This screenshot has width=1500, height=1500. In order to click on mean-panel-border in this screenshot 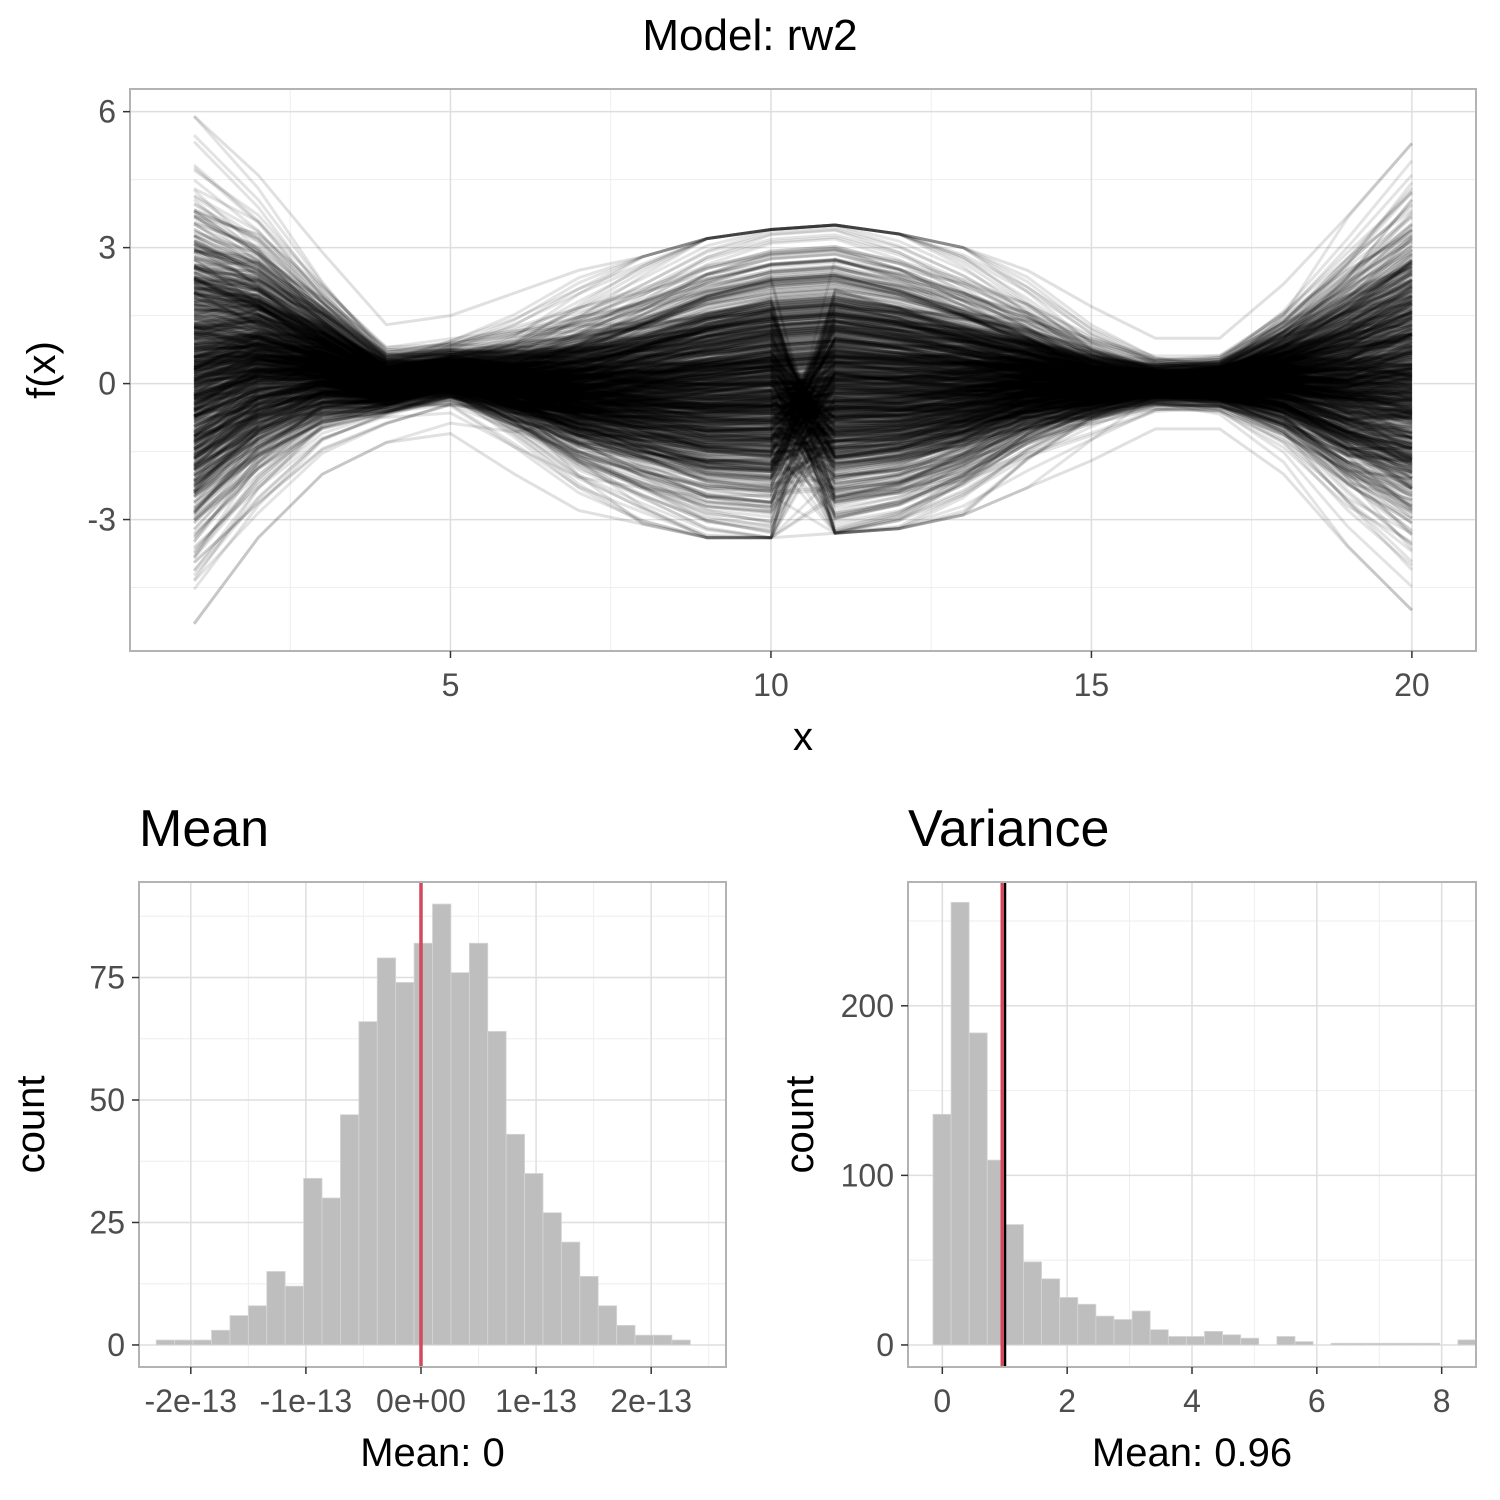, I will do `click(432, 1124)`.